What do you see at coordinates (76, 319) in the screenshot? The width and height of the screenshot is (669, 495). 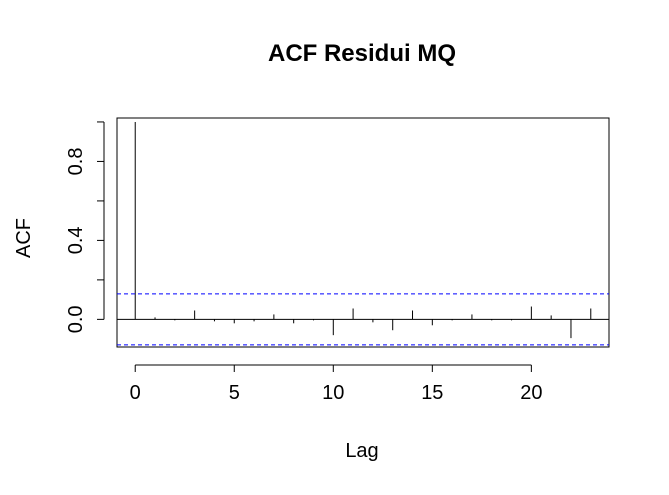 I see `y-tick-label-0: 0.0` at bounding box center [76, 319].